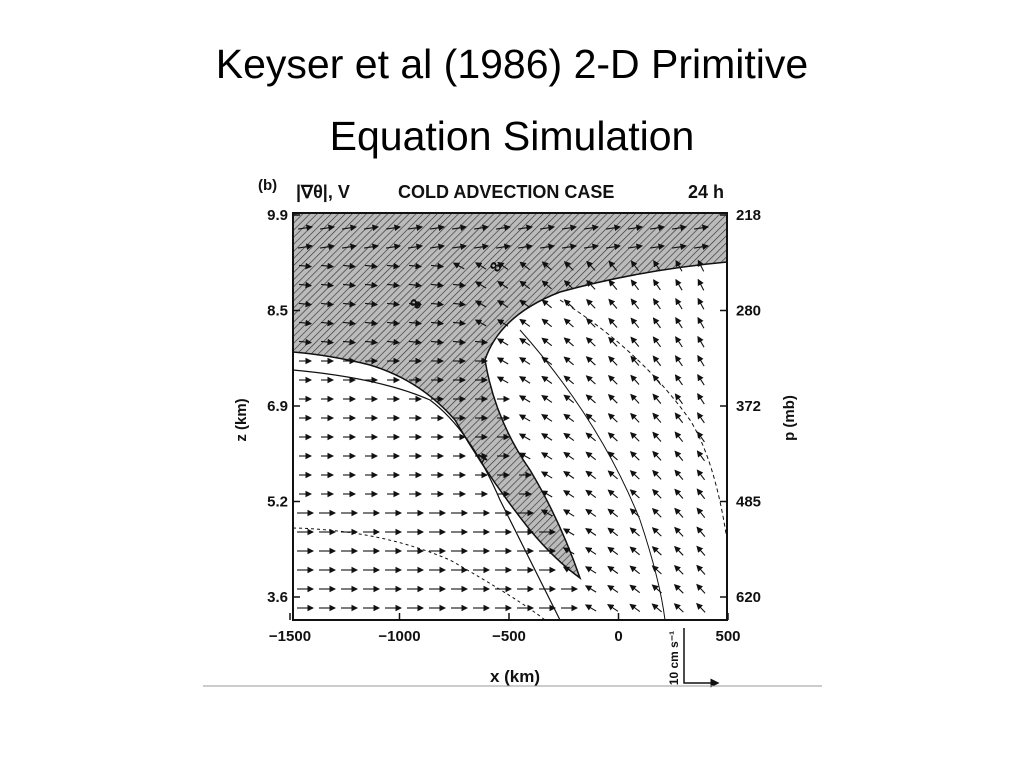 Image resolution: width=1024 pixels, height=773 pixels. Describe the element at coordinates (323, 192) in the screenshot. I see `field-label: |∇θ|, V` at that location.